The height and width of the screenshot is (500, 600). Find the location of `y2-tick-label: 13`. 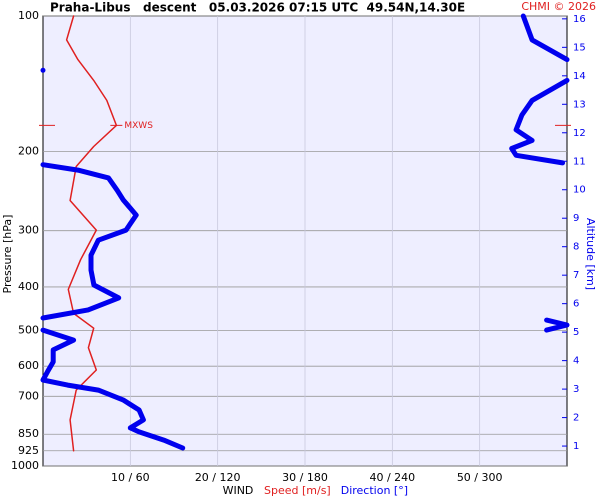

y2-tick-label: 13 is located at coordinates (579, 104).